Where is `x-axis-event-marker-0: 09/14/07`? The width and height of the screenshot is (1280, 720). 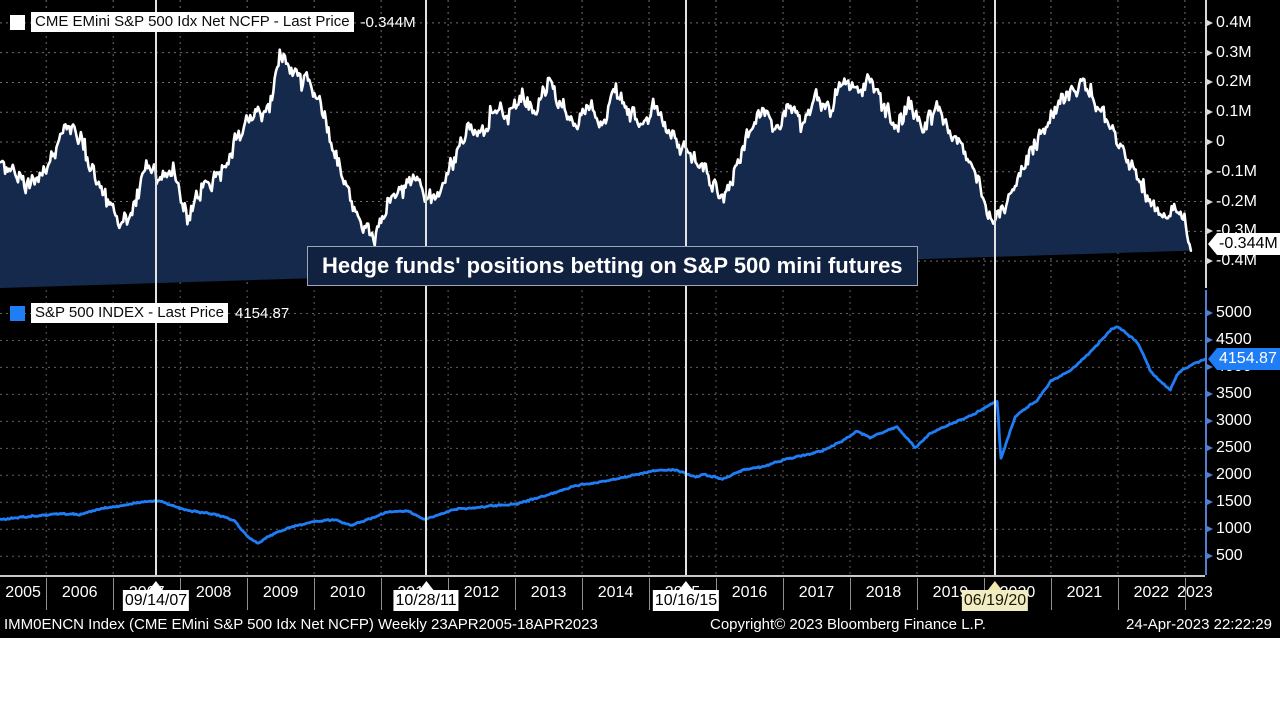
x-axis-event-marker-0: 09/14/07 is located at coordinates (156, 596).